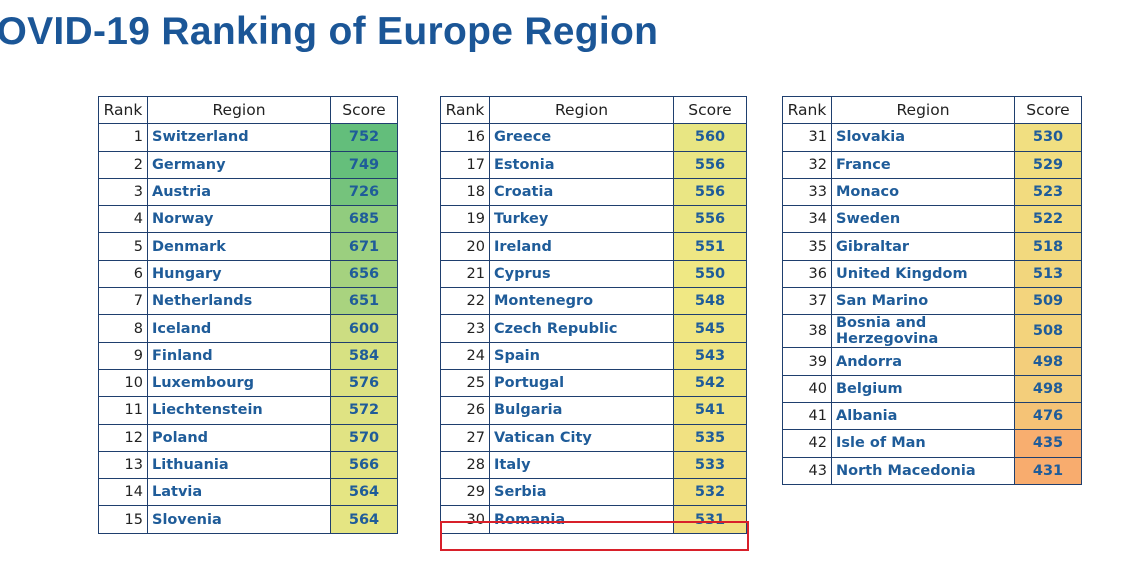 The height and width of the screenshot is (570, 1140). What do you see at coordinates (1048, 164) in the screenshot?
I see `score-cell: 529` at bounding box center [1048, 164].